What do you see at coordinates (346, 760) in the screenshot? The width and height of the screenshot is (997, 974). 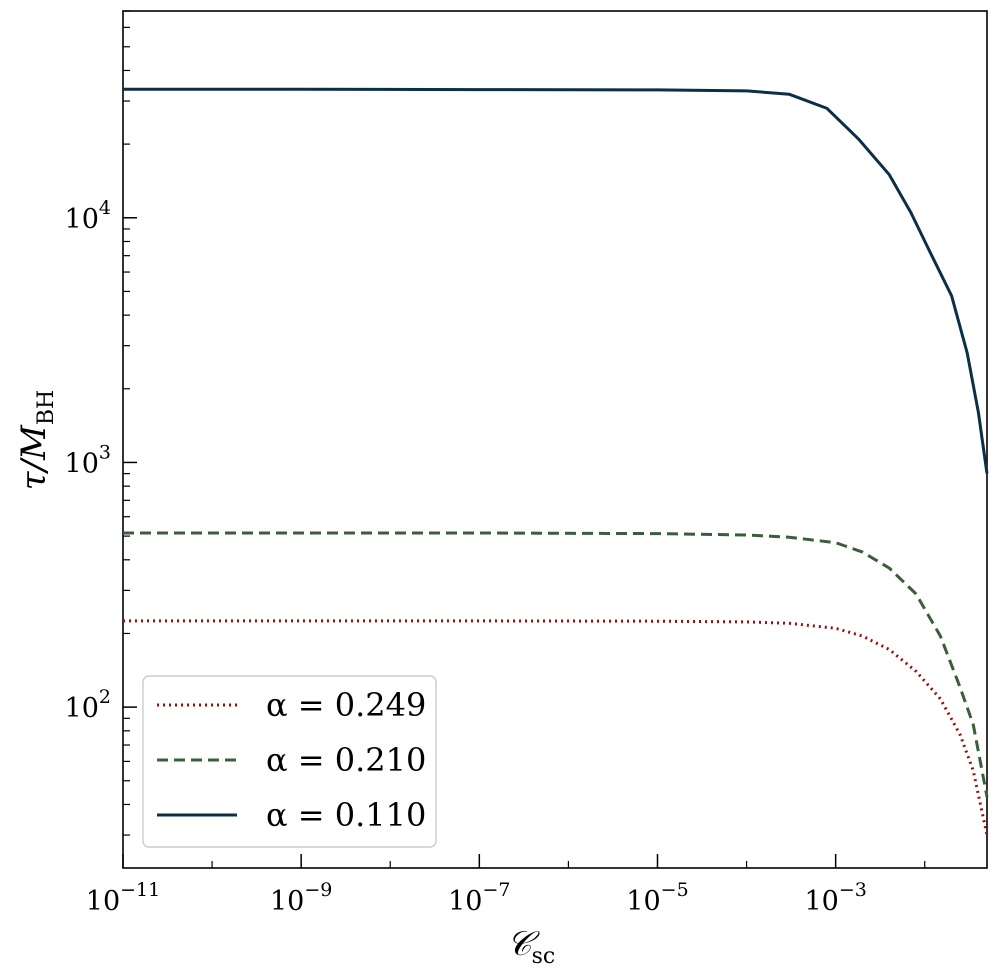 I see `legend-label-series-2: α = 0.210` at bounding box center [346, 760].